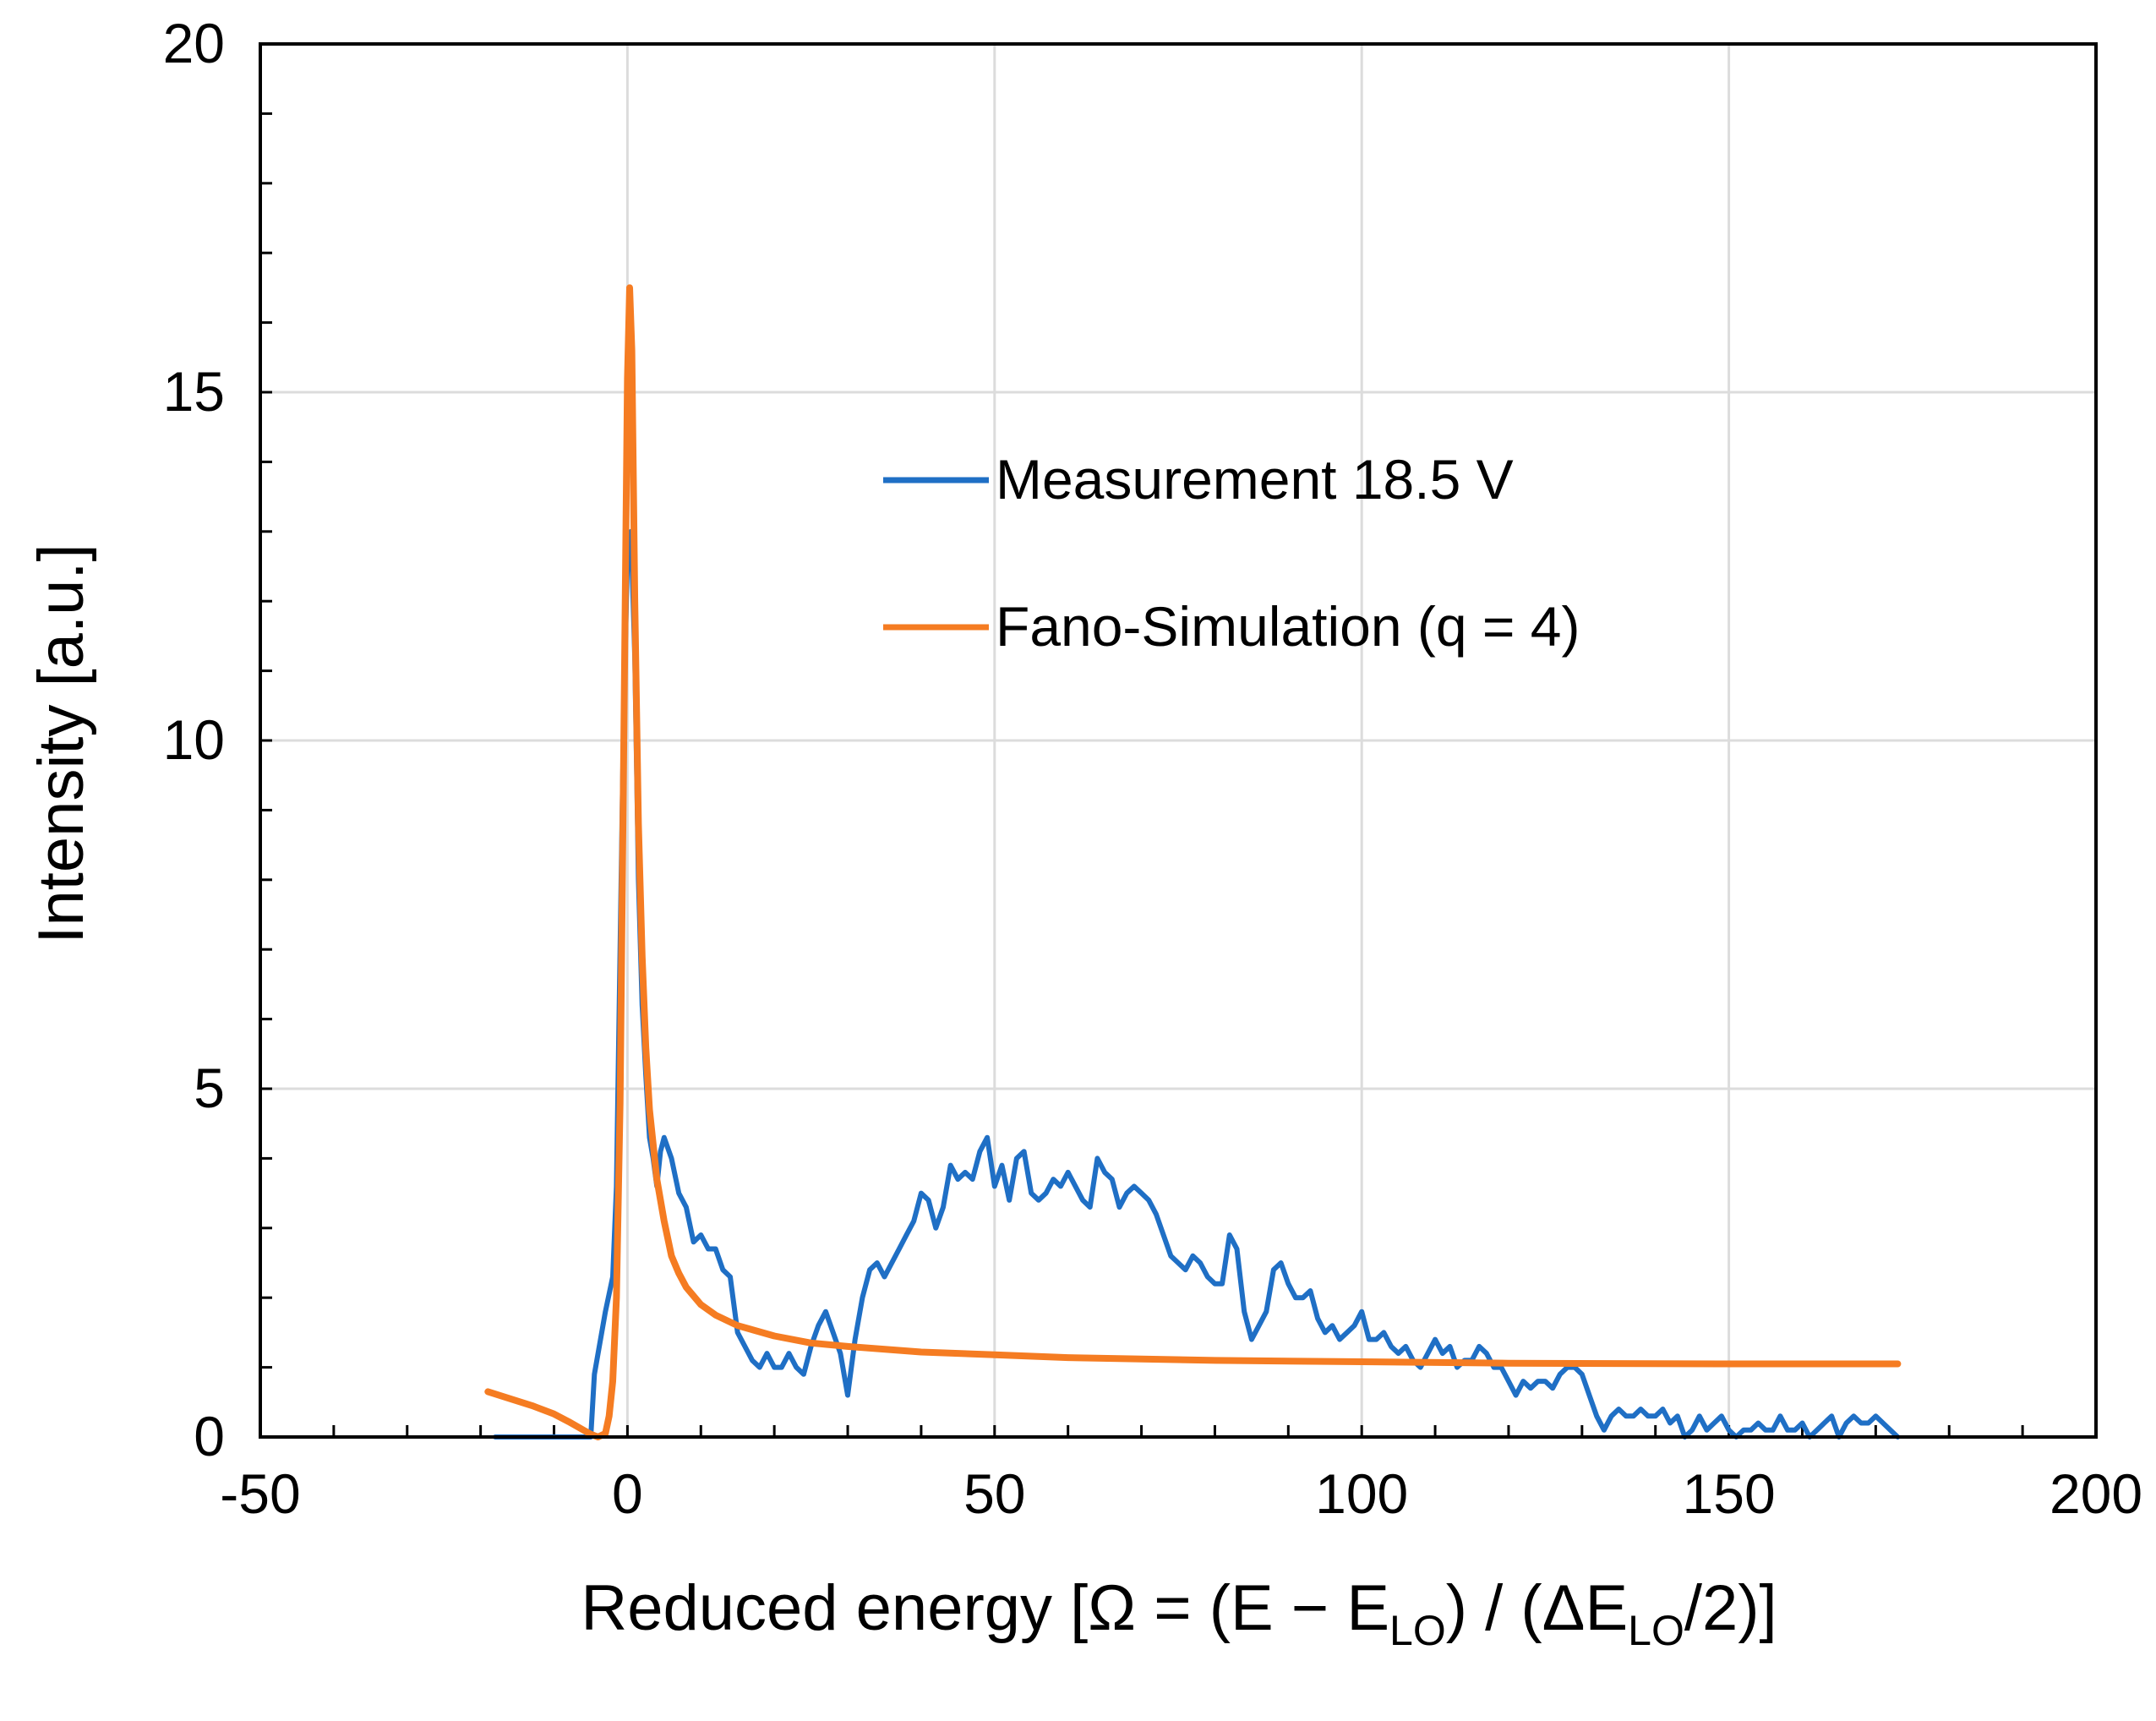 This screenshot has width=2156, height=1721. Describe the element at coordinates (1730, 1608) in the screenshot. I see `x-axis-title-end: /2)]` at that location.